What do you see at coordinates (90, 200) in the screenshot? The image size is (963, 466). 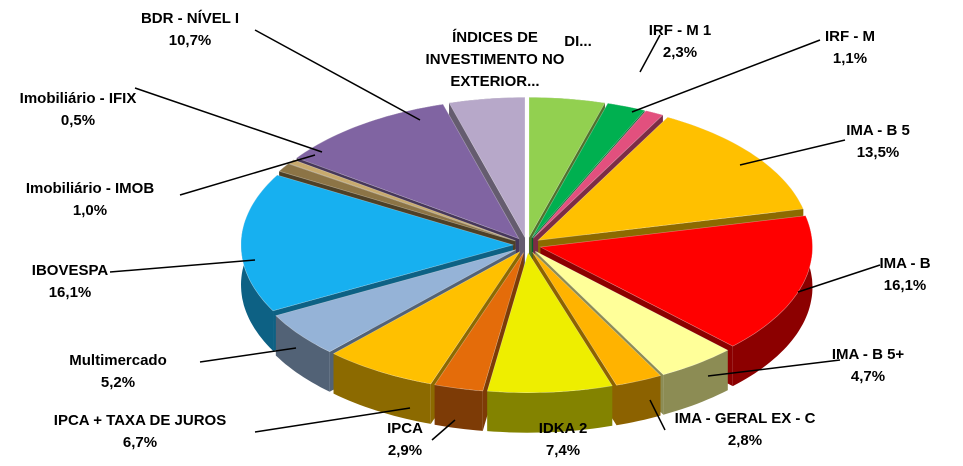 I see `slice-label: Imobiliário - IMOB 1,0%` at bounding box center [90, 200].